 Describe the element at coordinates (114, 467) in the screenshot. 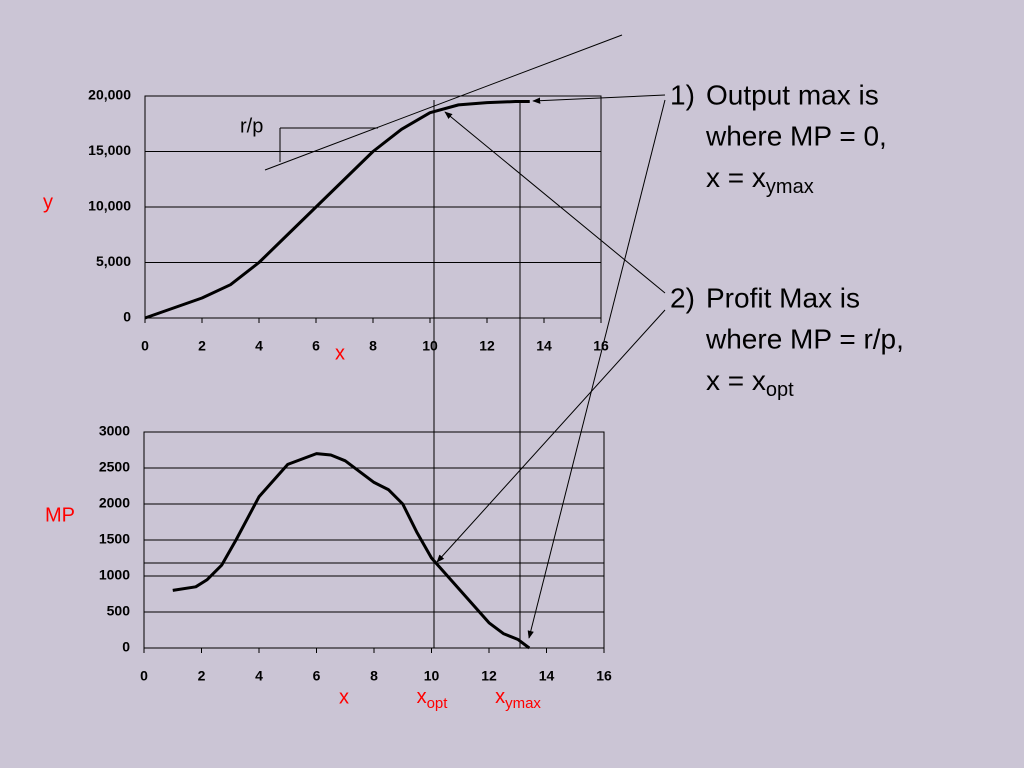

I see `y-tick-label: 2500` at that location.